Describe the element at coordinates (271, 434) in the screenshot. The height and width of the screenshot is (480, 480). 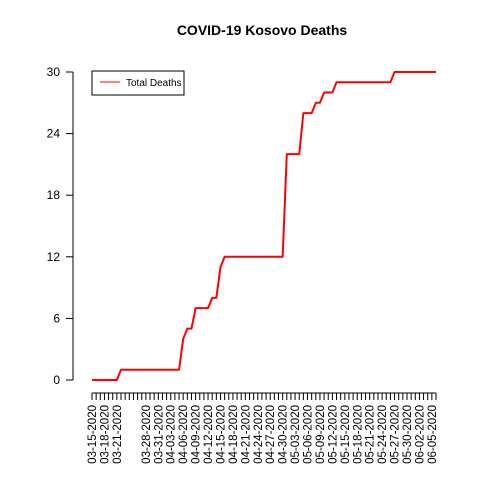
I see `x-tick-label: 04-27-2020` at that location.